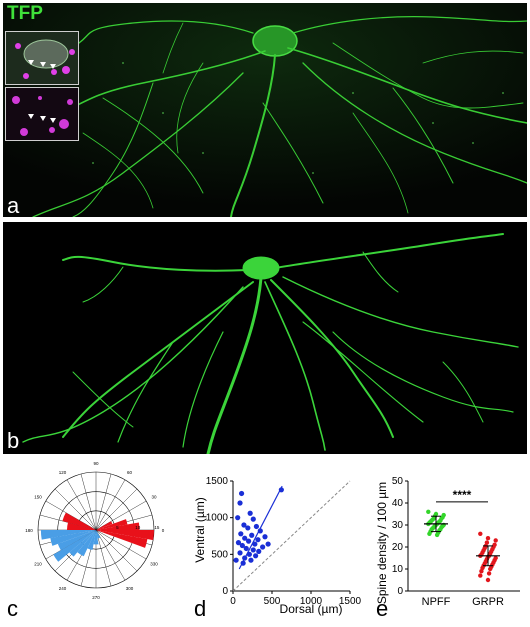  I want to click on polar-radial-label: 5, so click(117, 527).